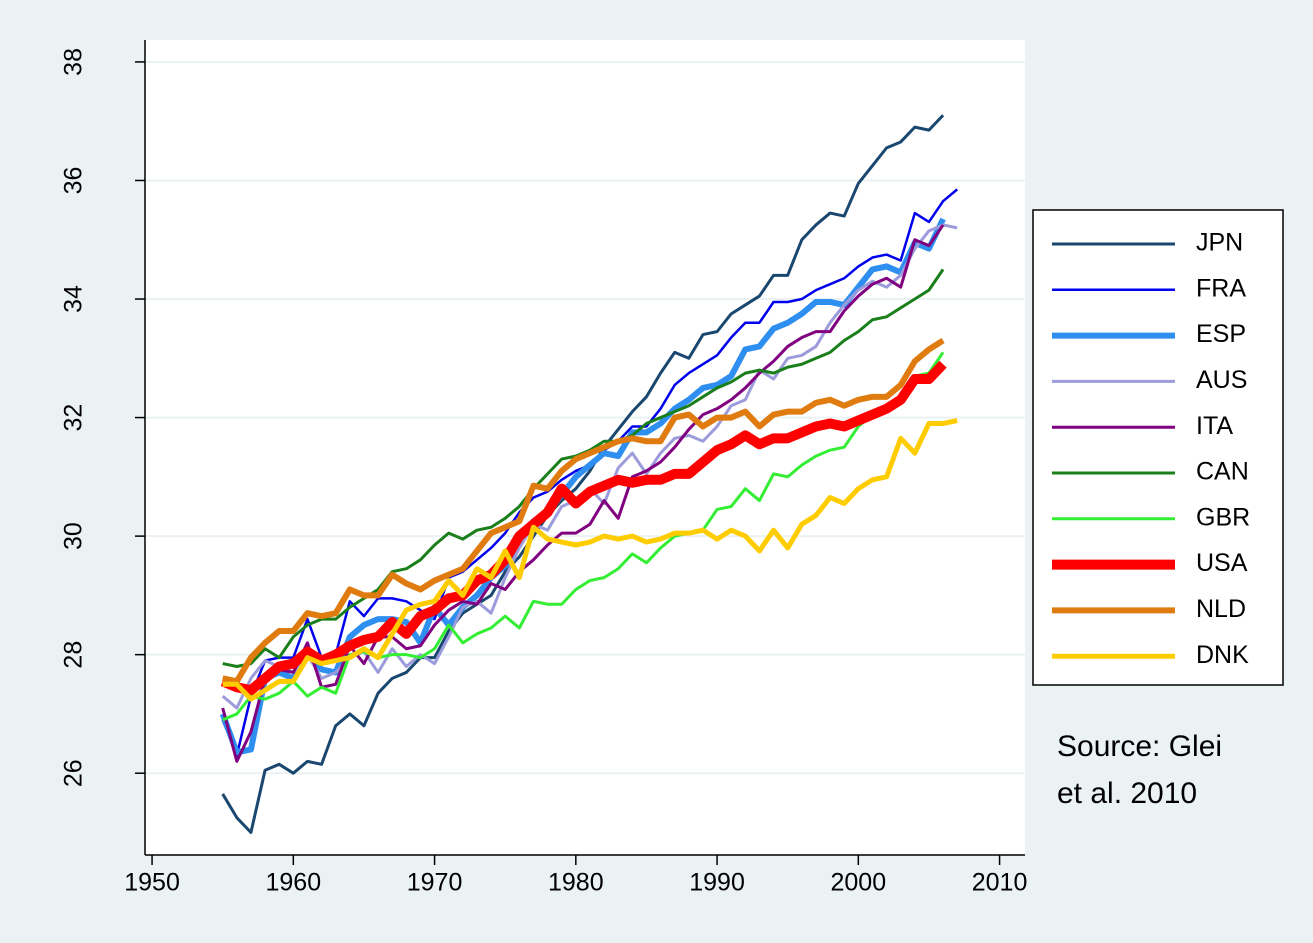 This screenshot has width=1313, height=943. I want to click on legend-label: GBR, so click(1223, 517).